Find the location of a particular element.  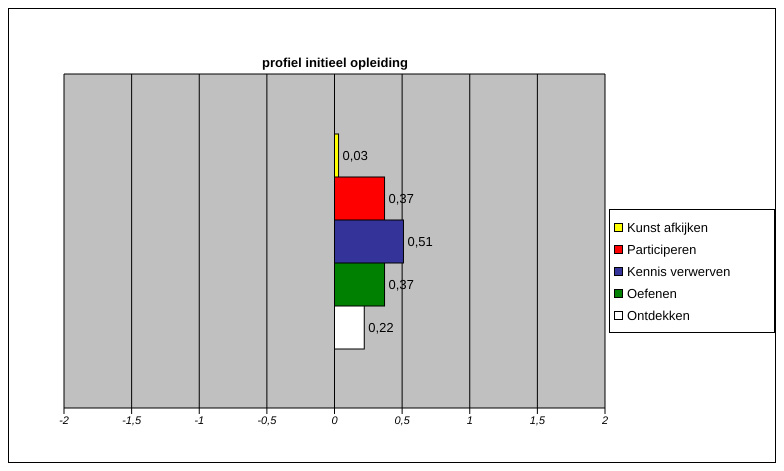

legend-label: Kennis verwerven is located at coordinates (678, 271).